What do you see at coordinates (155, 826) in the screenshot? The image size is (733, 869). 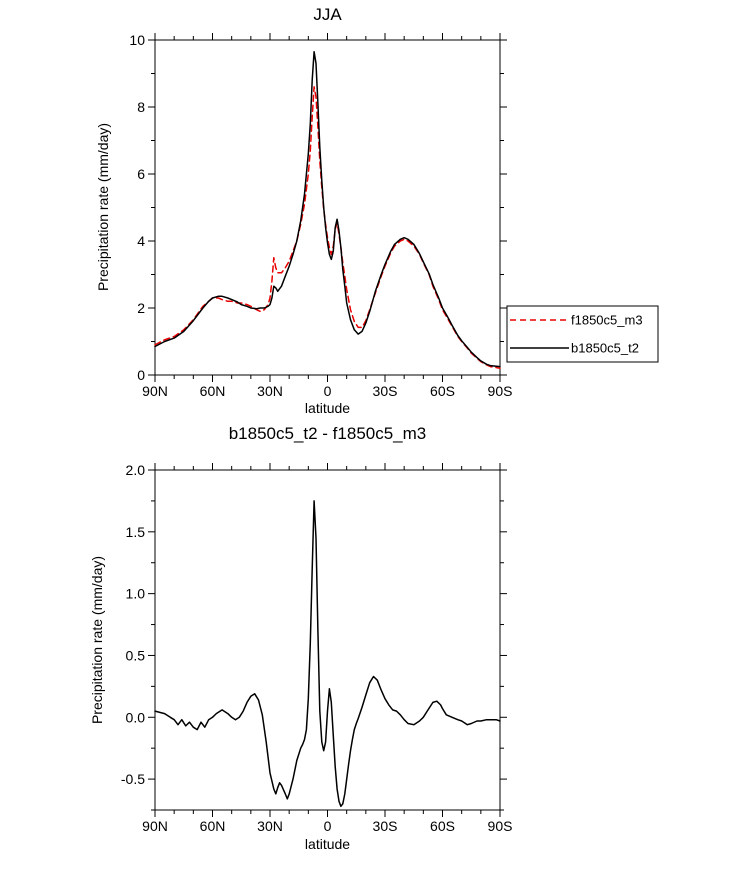 I see `difference-x-tick-label: 90N` at bounding box center [155, 826].